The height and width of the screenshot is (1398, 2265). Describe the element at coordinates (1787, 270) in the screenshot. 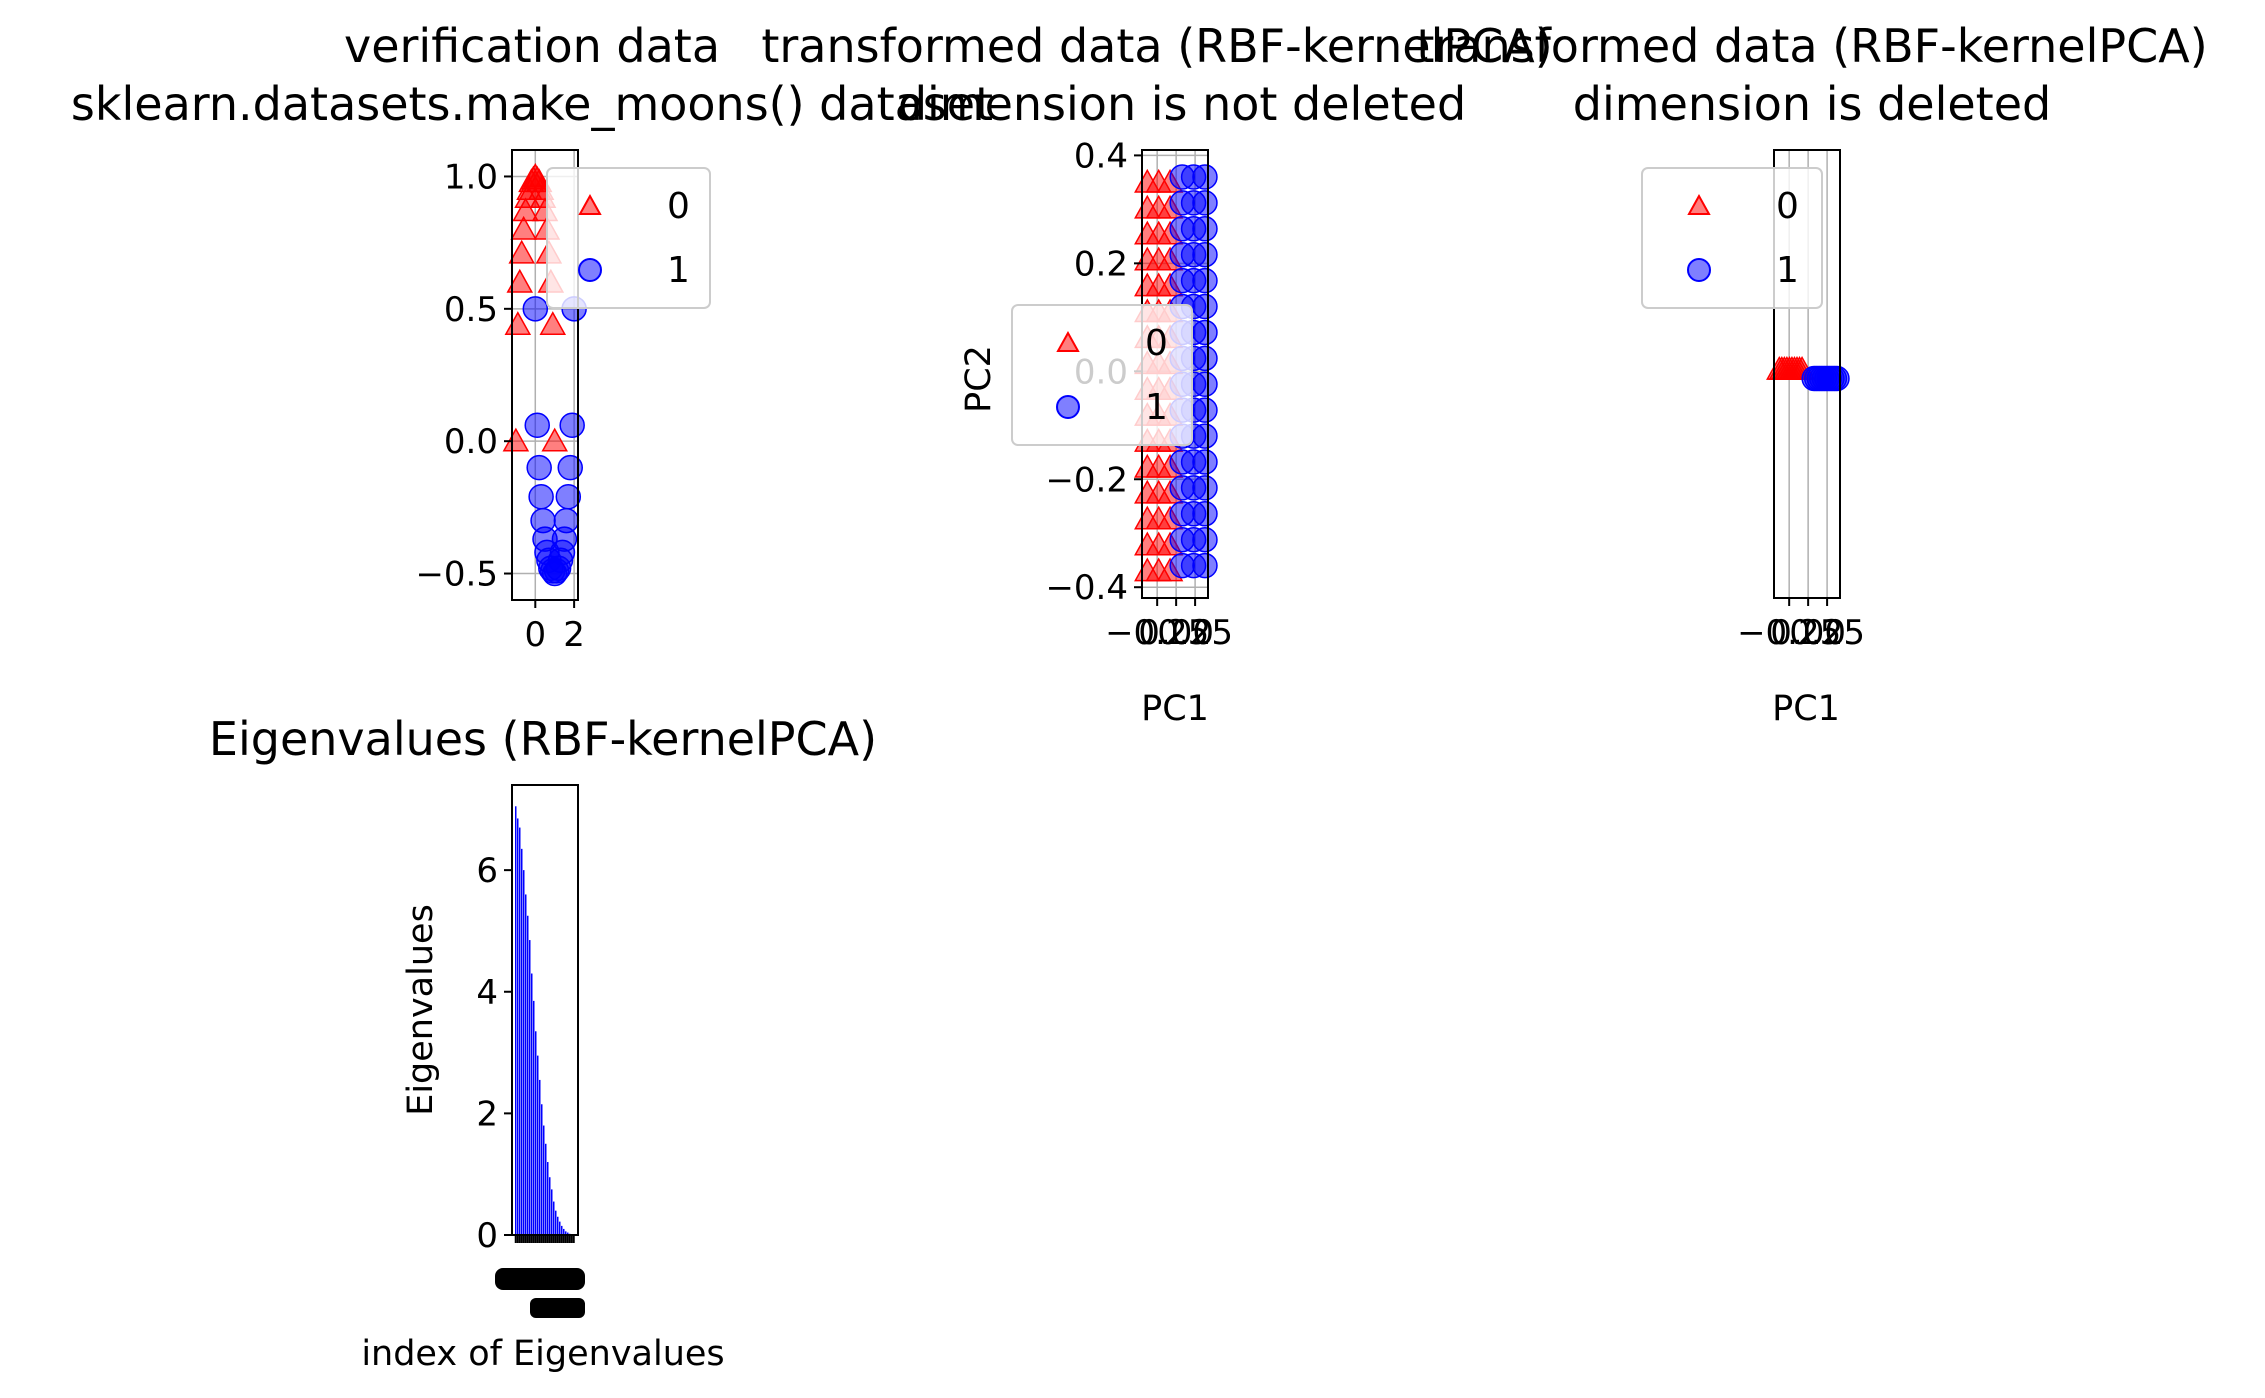

I see `subplot3-legend-label-1: 1` at that location.